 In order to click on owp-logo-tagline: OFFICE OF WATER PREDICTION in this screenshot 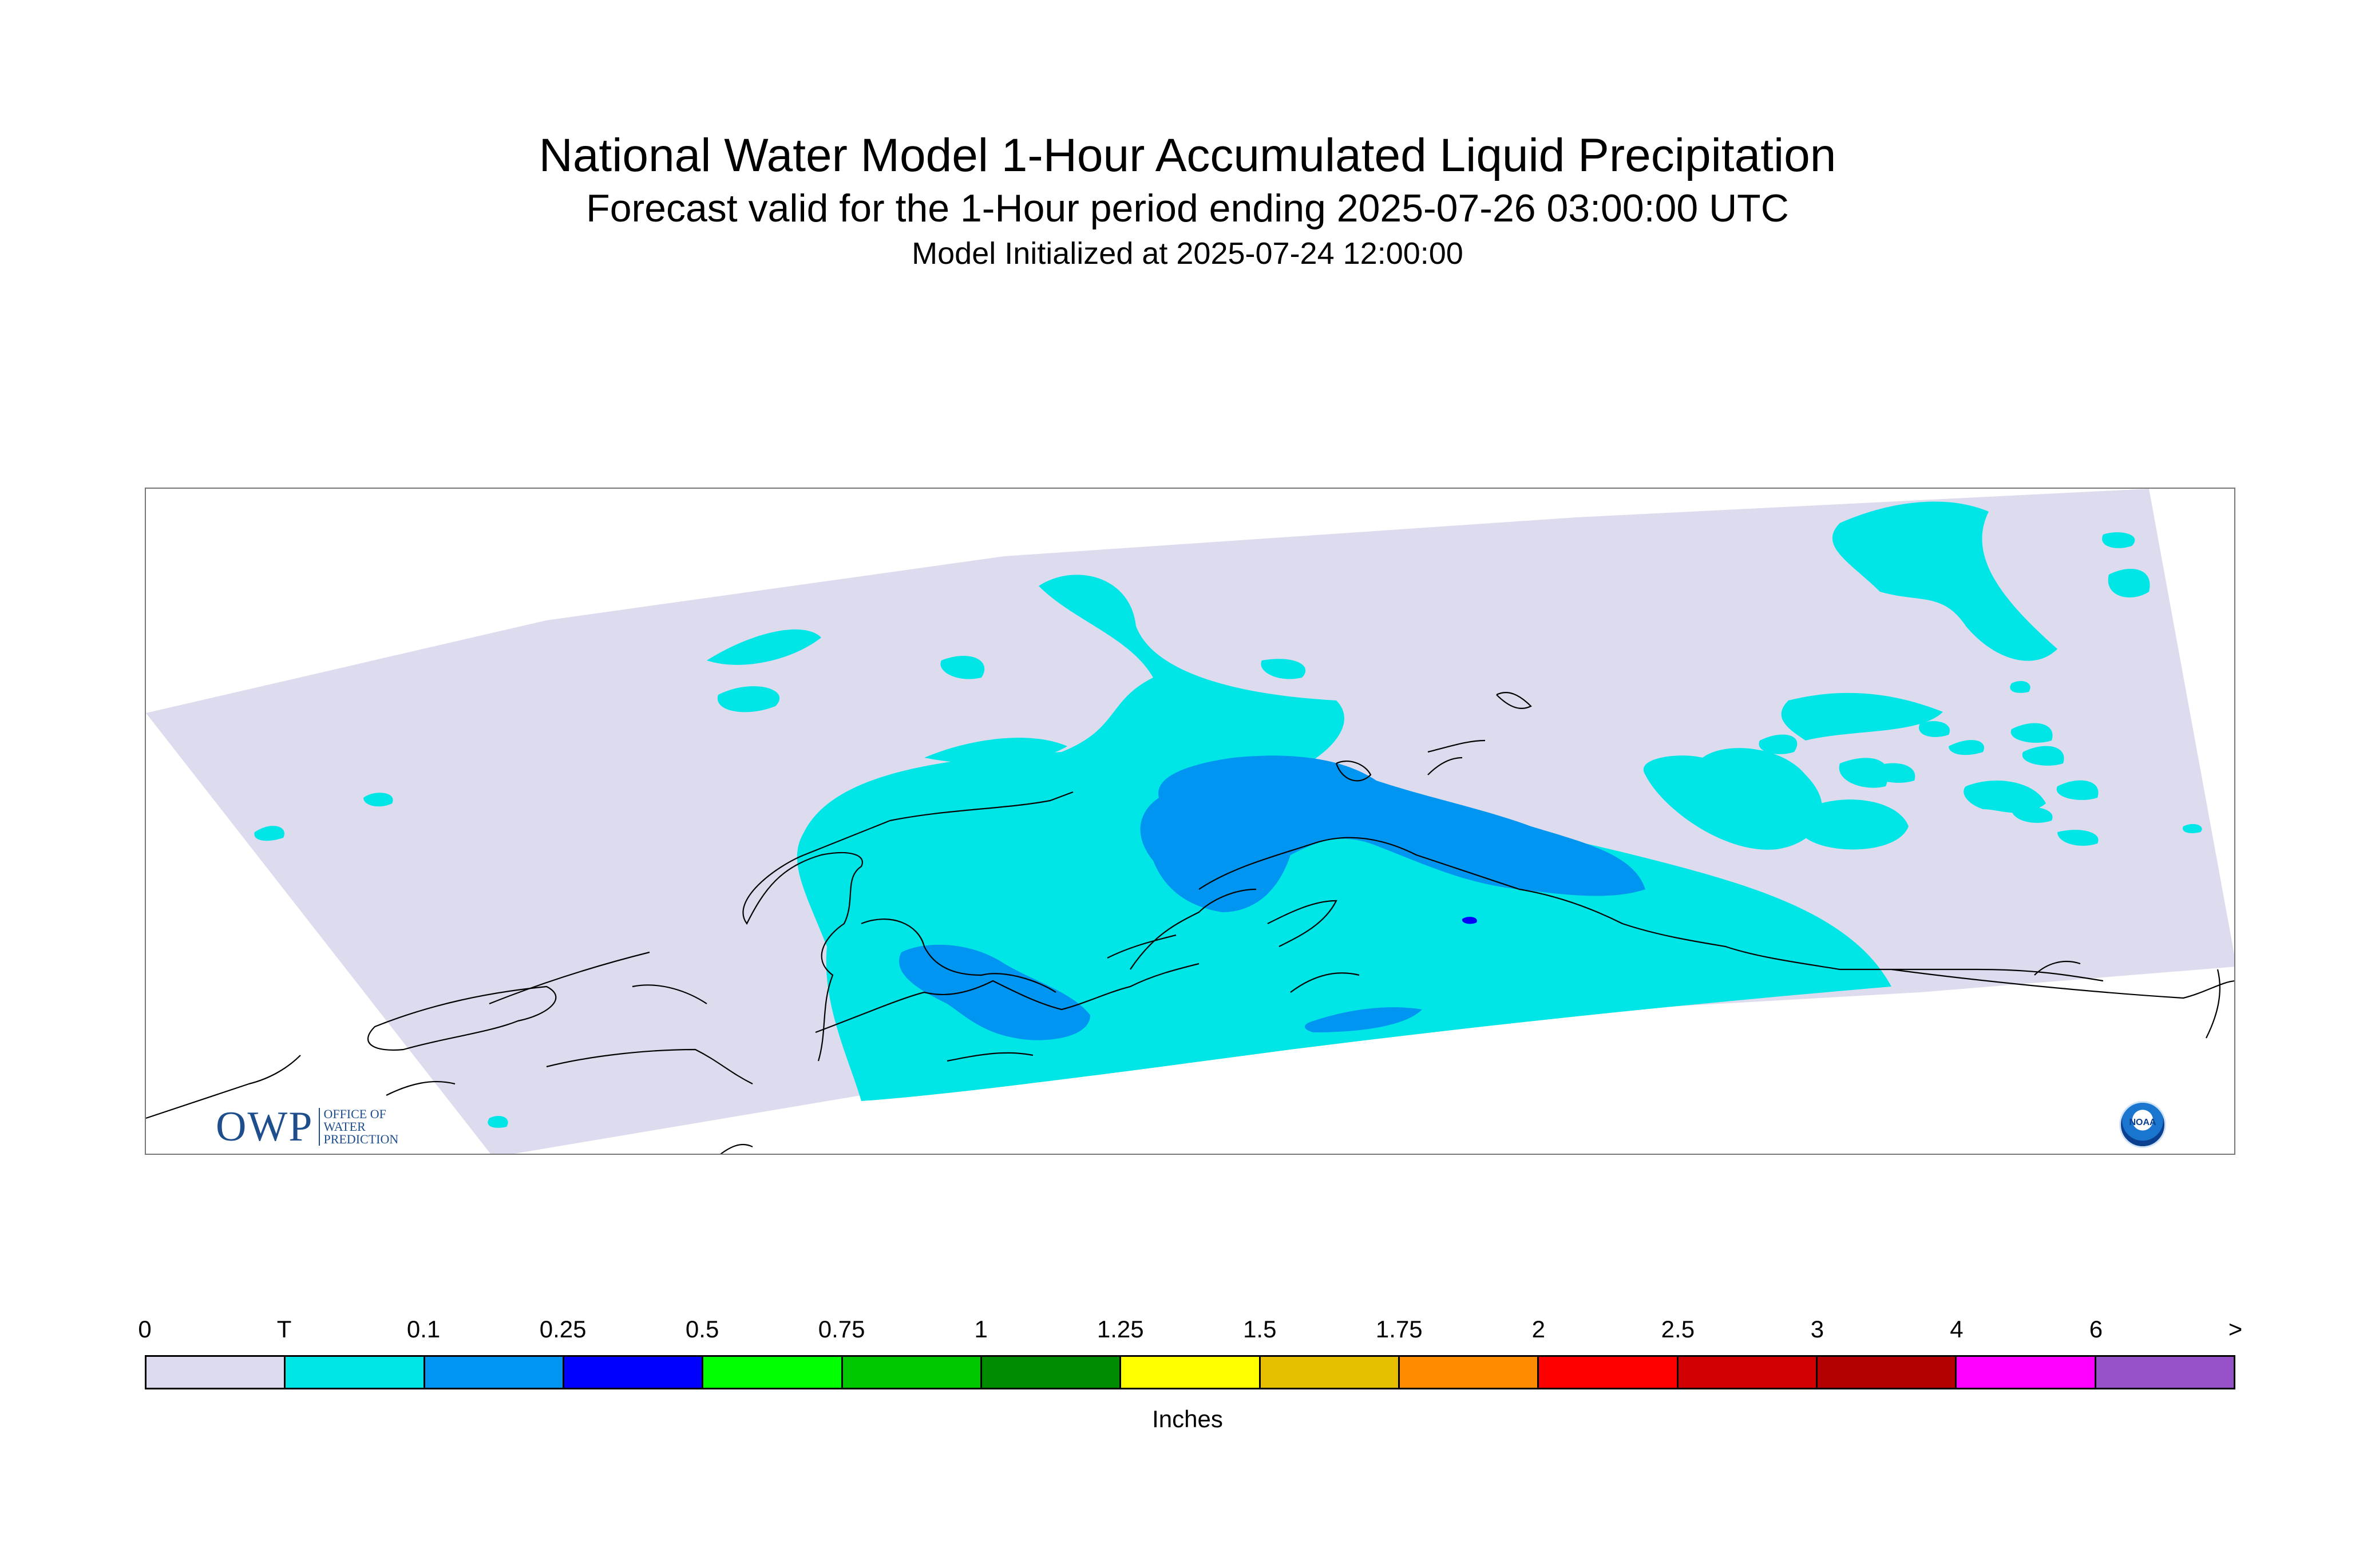, I will do `click(359, 1127)`.